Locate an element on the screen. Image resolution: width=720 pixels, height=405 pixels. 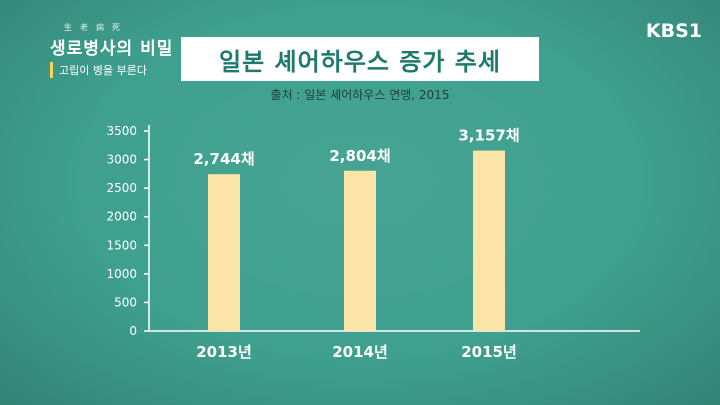
program-logo: 生老病死 생로병사의 비밀 고립이 병을 부른다 is located at coordinates (111, 50).